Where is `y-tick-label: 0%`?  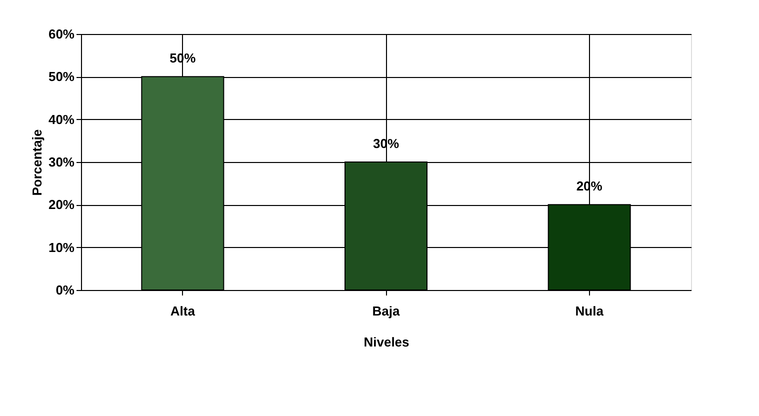
y-tick-label: 0% is located at coordinates (65, 290).